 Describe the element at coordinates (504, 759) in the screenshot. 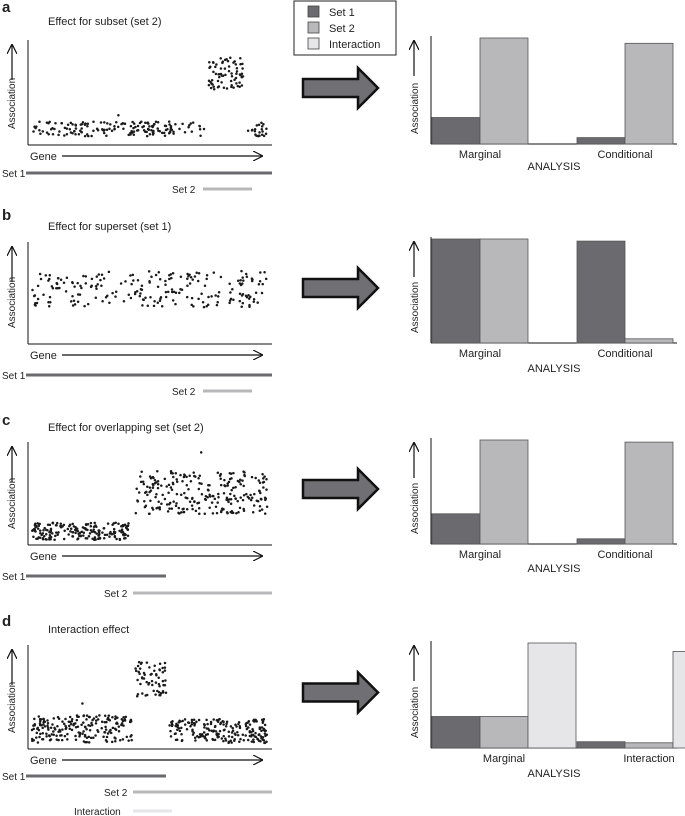

I see `category-label-marginal: Marginal` at that location.